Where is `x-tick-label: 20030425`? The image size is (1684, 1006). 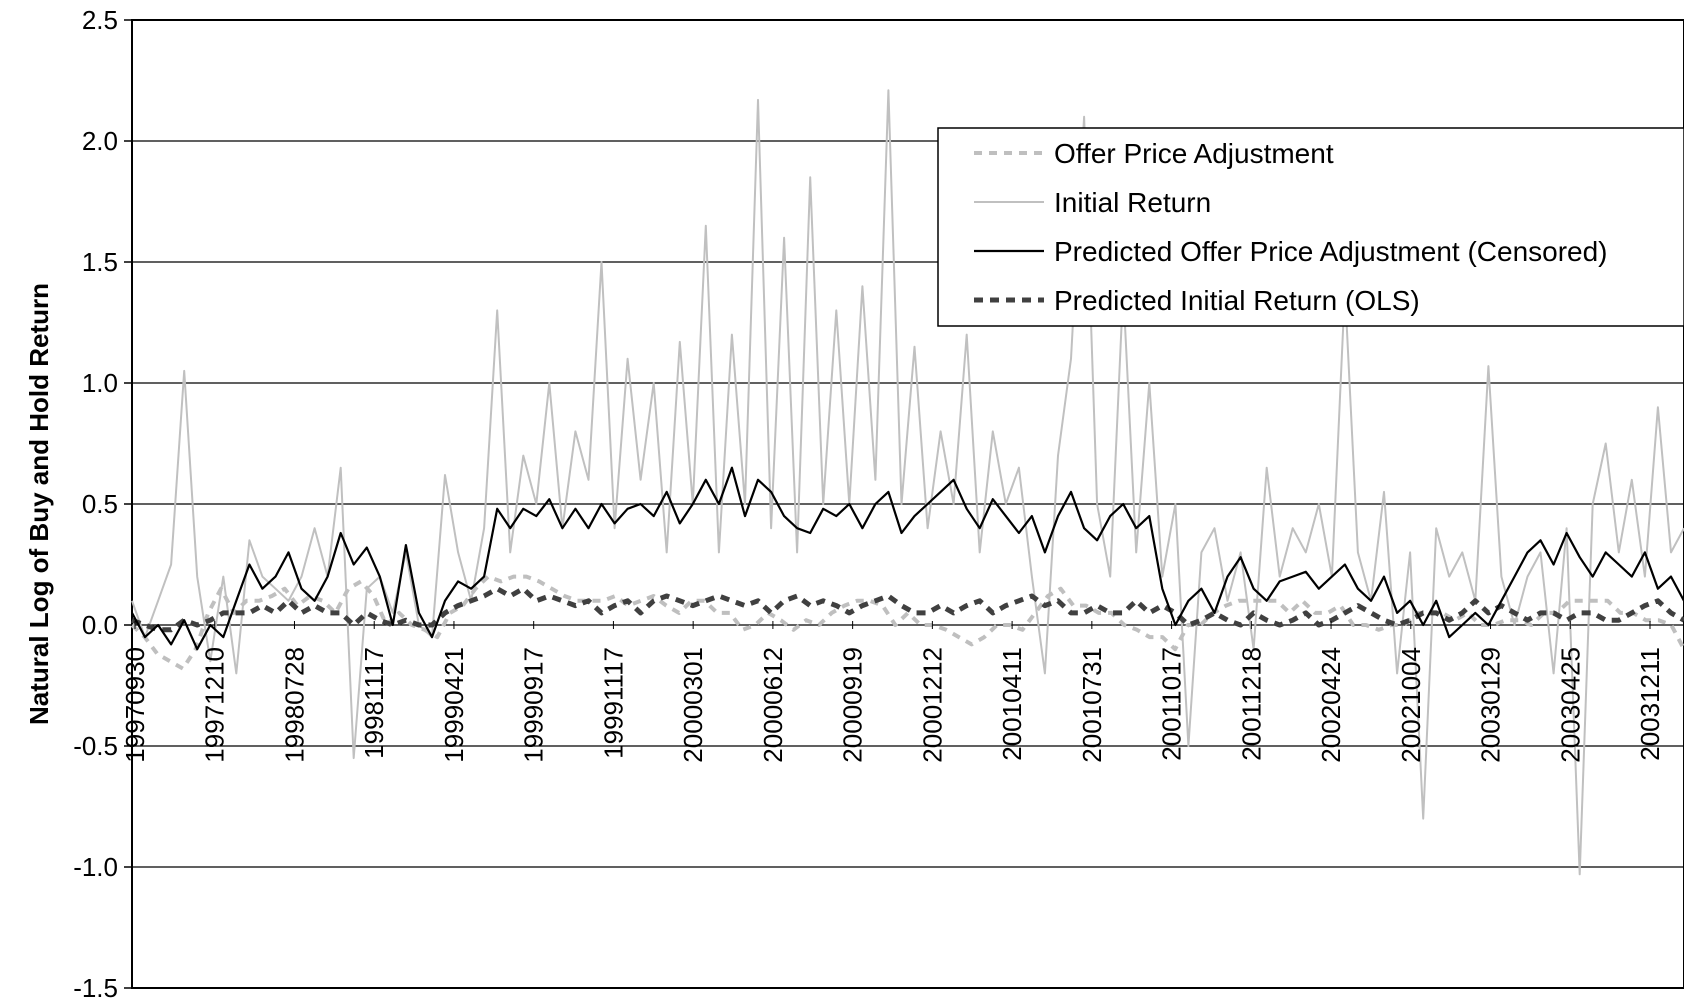
x-tick-label: 20030425 is located at coordinates (1570, 705).